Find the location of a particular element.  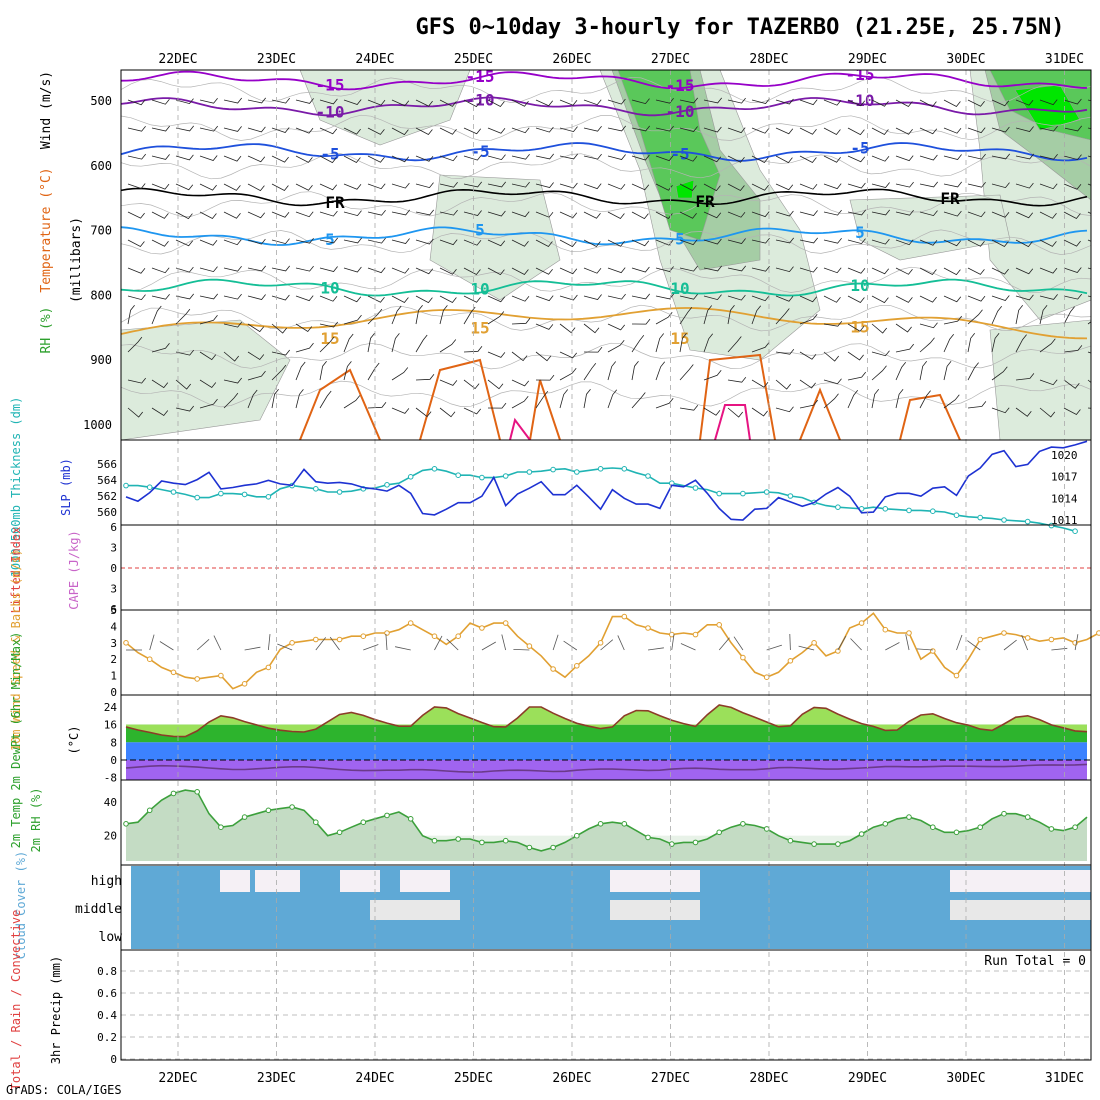

pressure-tick-label: 800 is located at coordinates (101, 295).